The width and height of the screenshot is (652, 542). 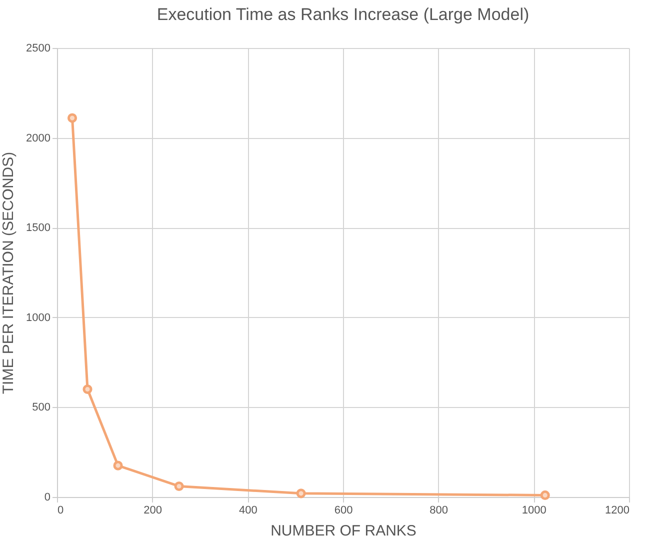 What do you see at coordinates (153, 510) in the screenshot?
I see `x-tick-label: 200` at bounding box center [153, 510].